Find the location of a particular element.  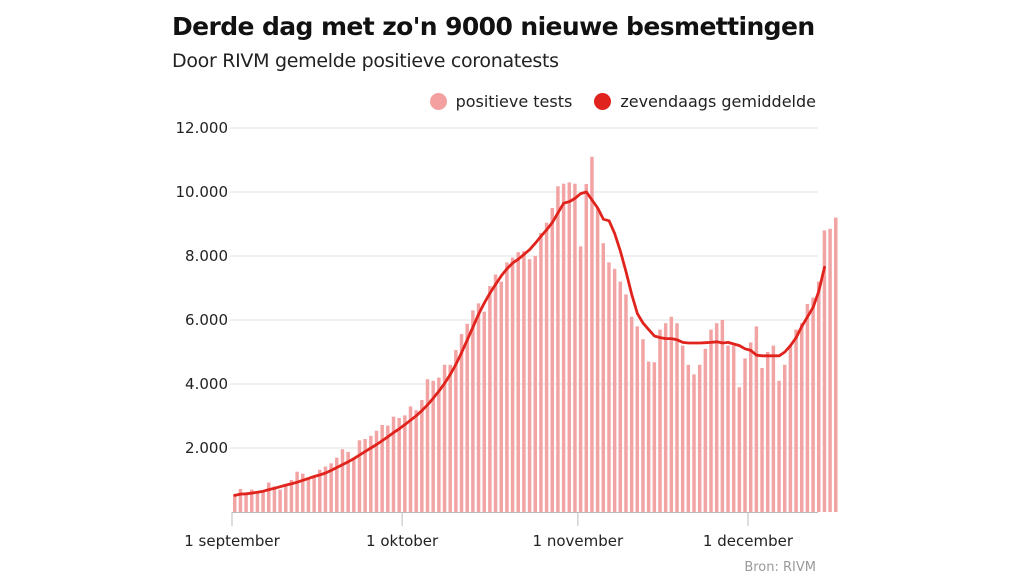

x-tick-label: 1 december is located at coordinates (748, 541).